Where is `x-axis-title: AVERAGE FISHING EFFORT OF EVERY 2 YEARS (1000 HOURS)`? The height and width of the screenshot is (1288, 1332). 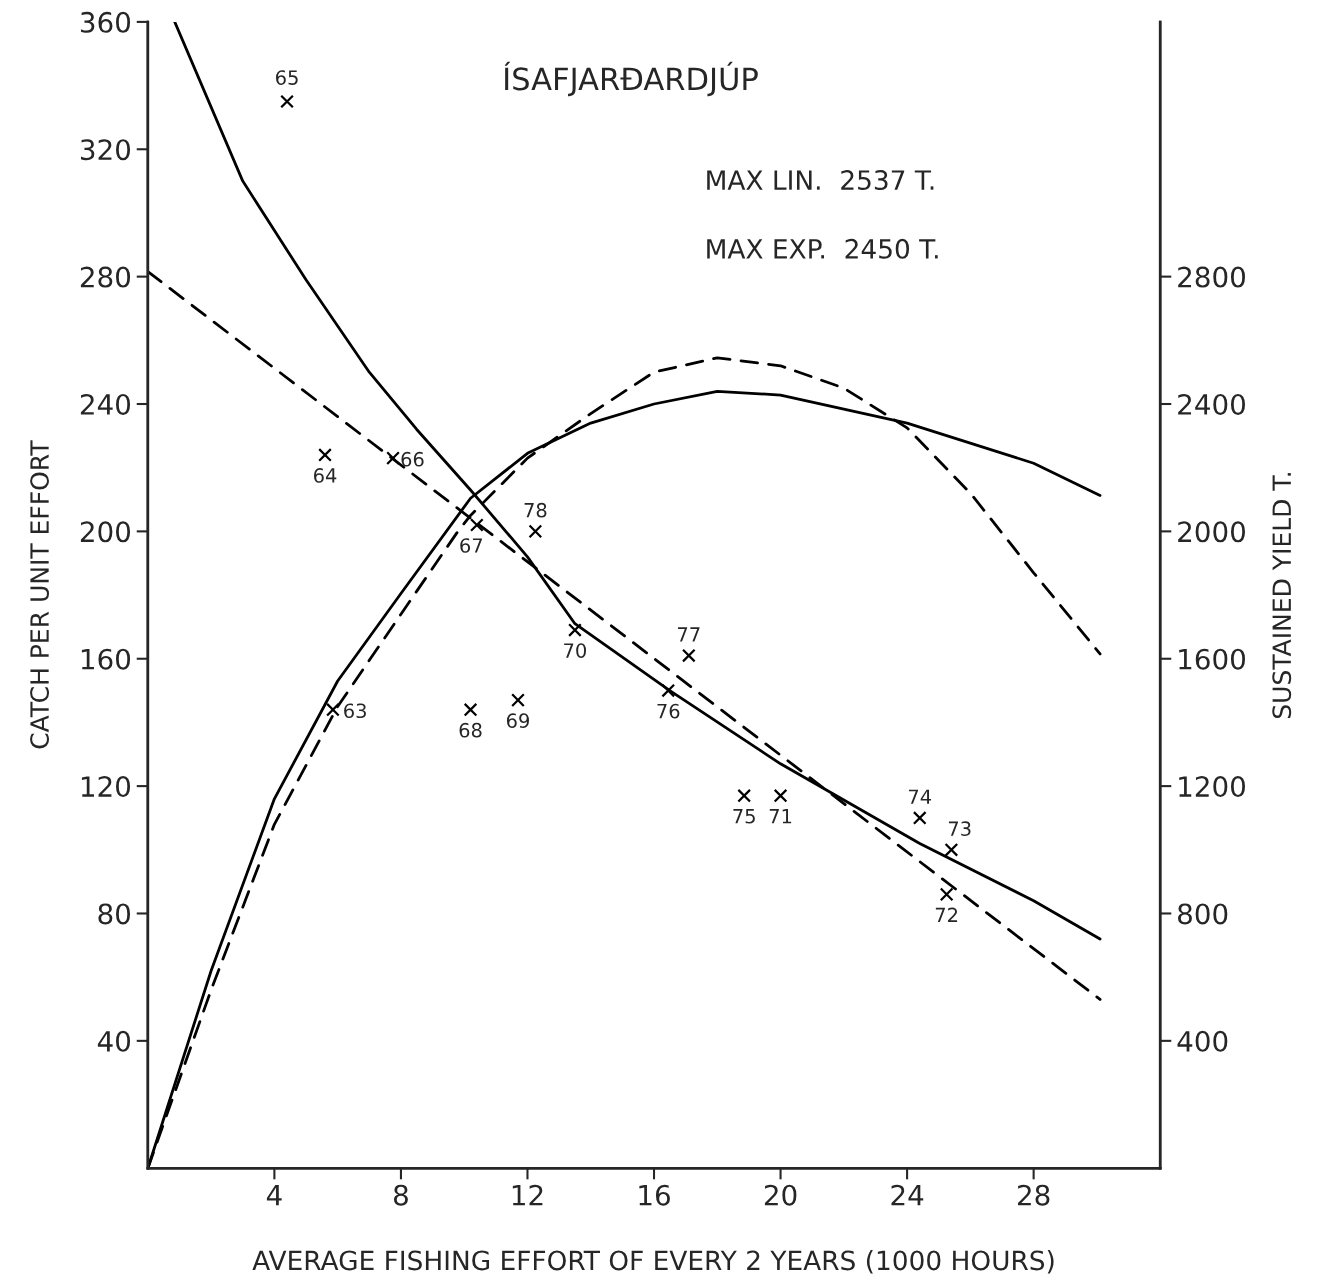 x-axis-title: AVERAGE FISHING EFFORT OF EVERY 2 YEARS (1000 HOURS) is located at coordinates (653, 1261).